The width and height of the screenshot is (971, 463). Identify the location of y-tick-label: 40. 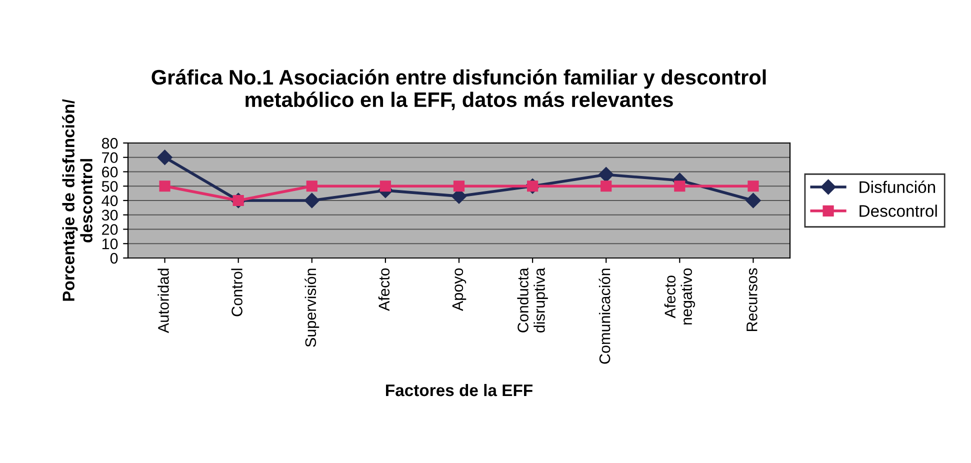
(110, 200).